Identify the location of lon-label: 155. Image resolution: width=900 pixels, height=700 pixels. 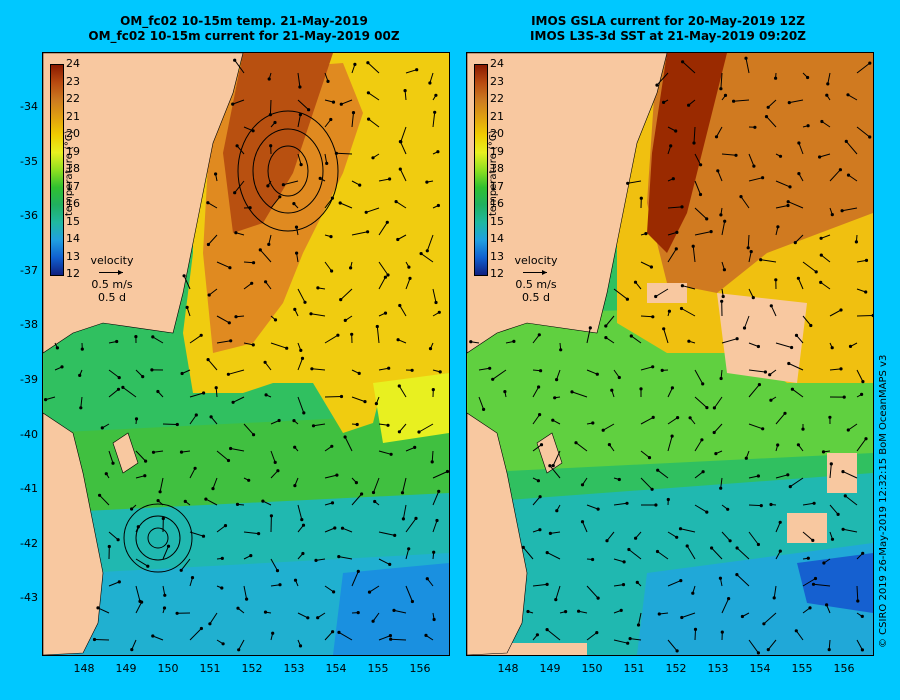
(802, 668).